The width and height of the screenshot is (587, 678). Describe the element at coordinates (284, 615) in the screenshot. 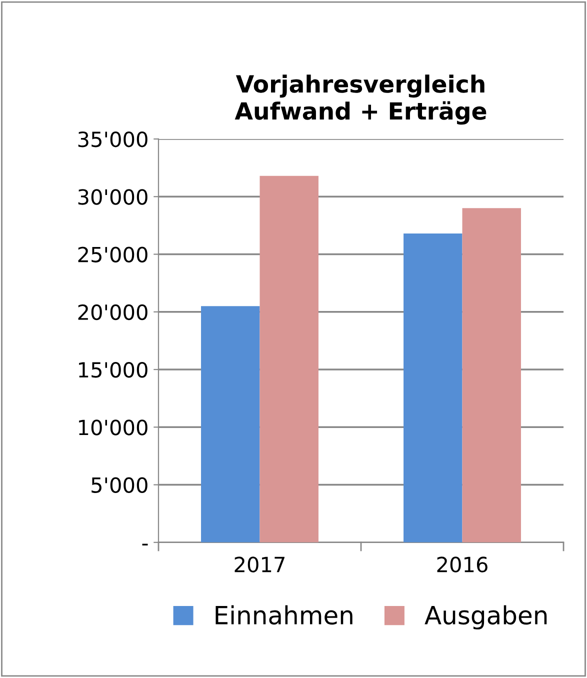

I see `legend-label: Einnahmen` at that location.